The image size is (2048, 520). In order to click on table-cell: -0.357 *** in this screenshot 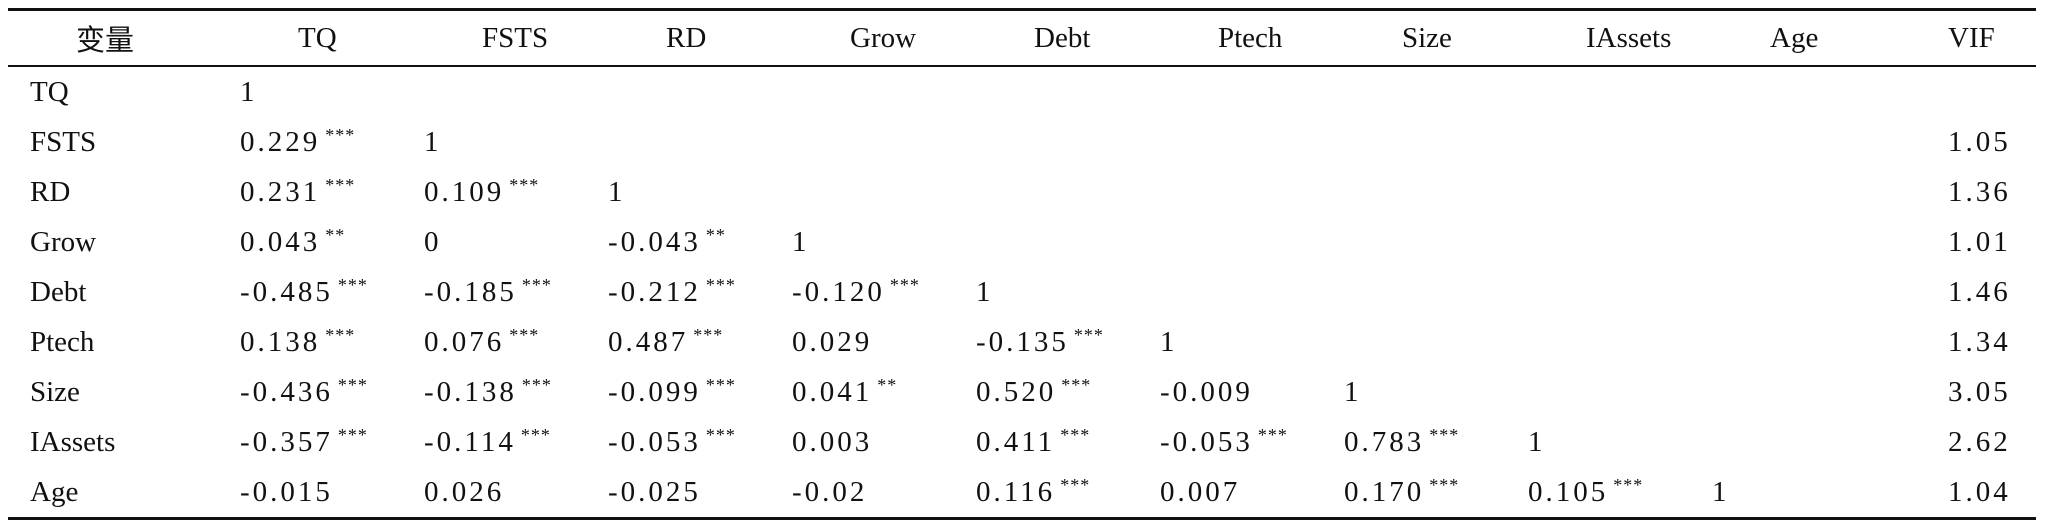, I will do `click(300, 442)`.